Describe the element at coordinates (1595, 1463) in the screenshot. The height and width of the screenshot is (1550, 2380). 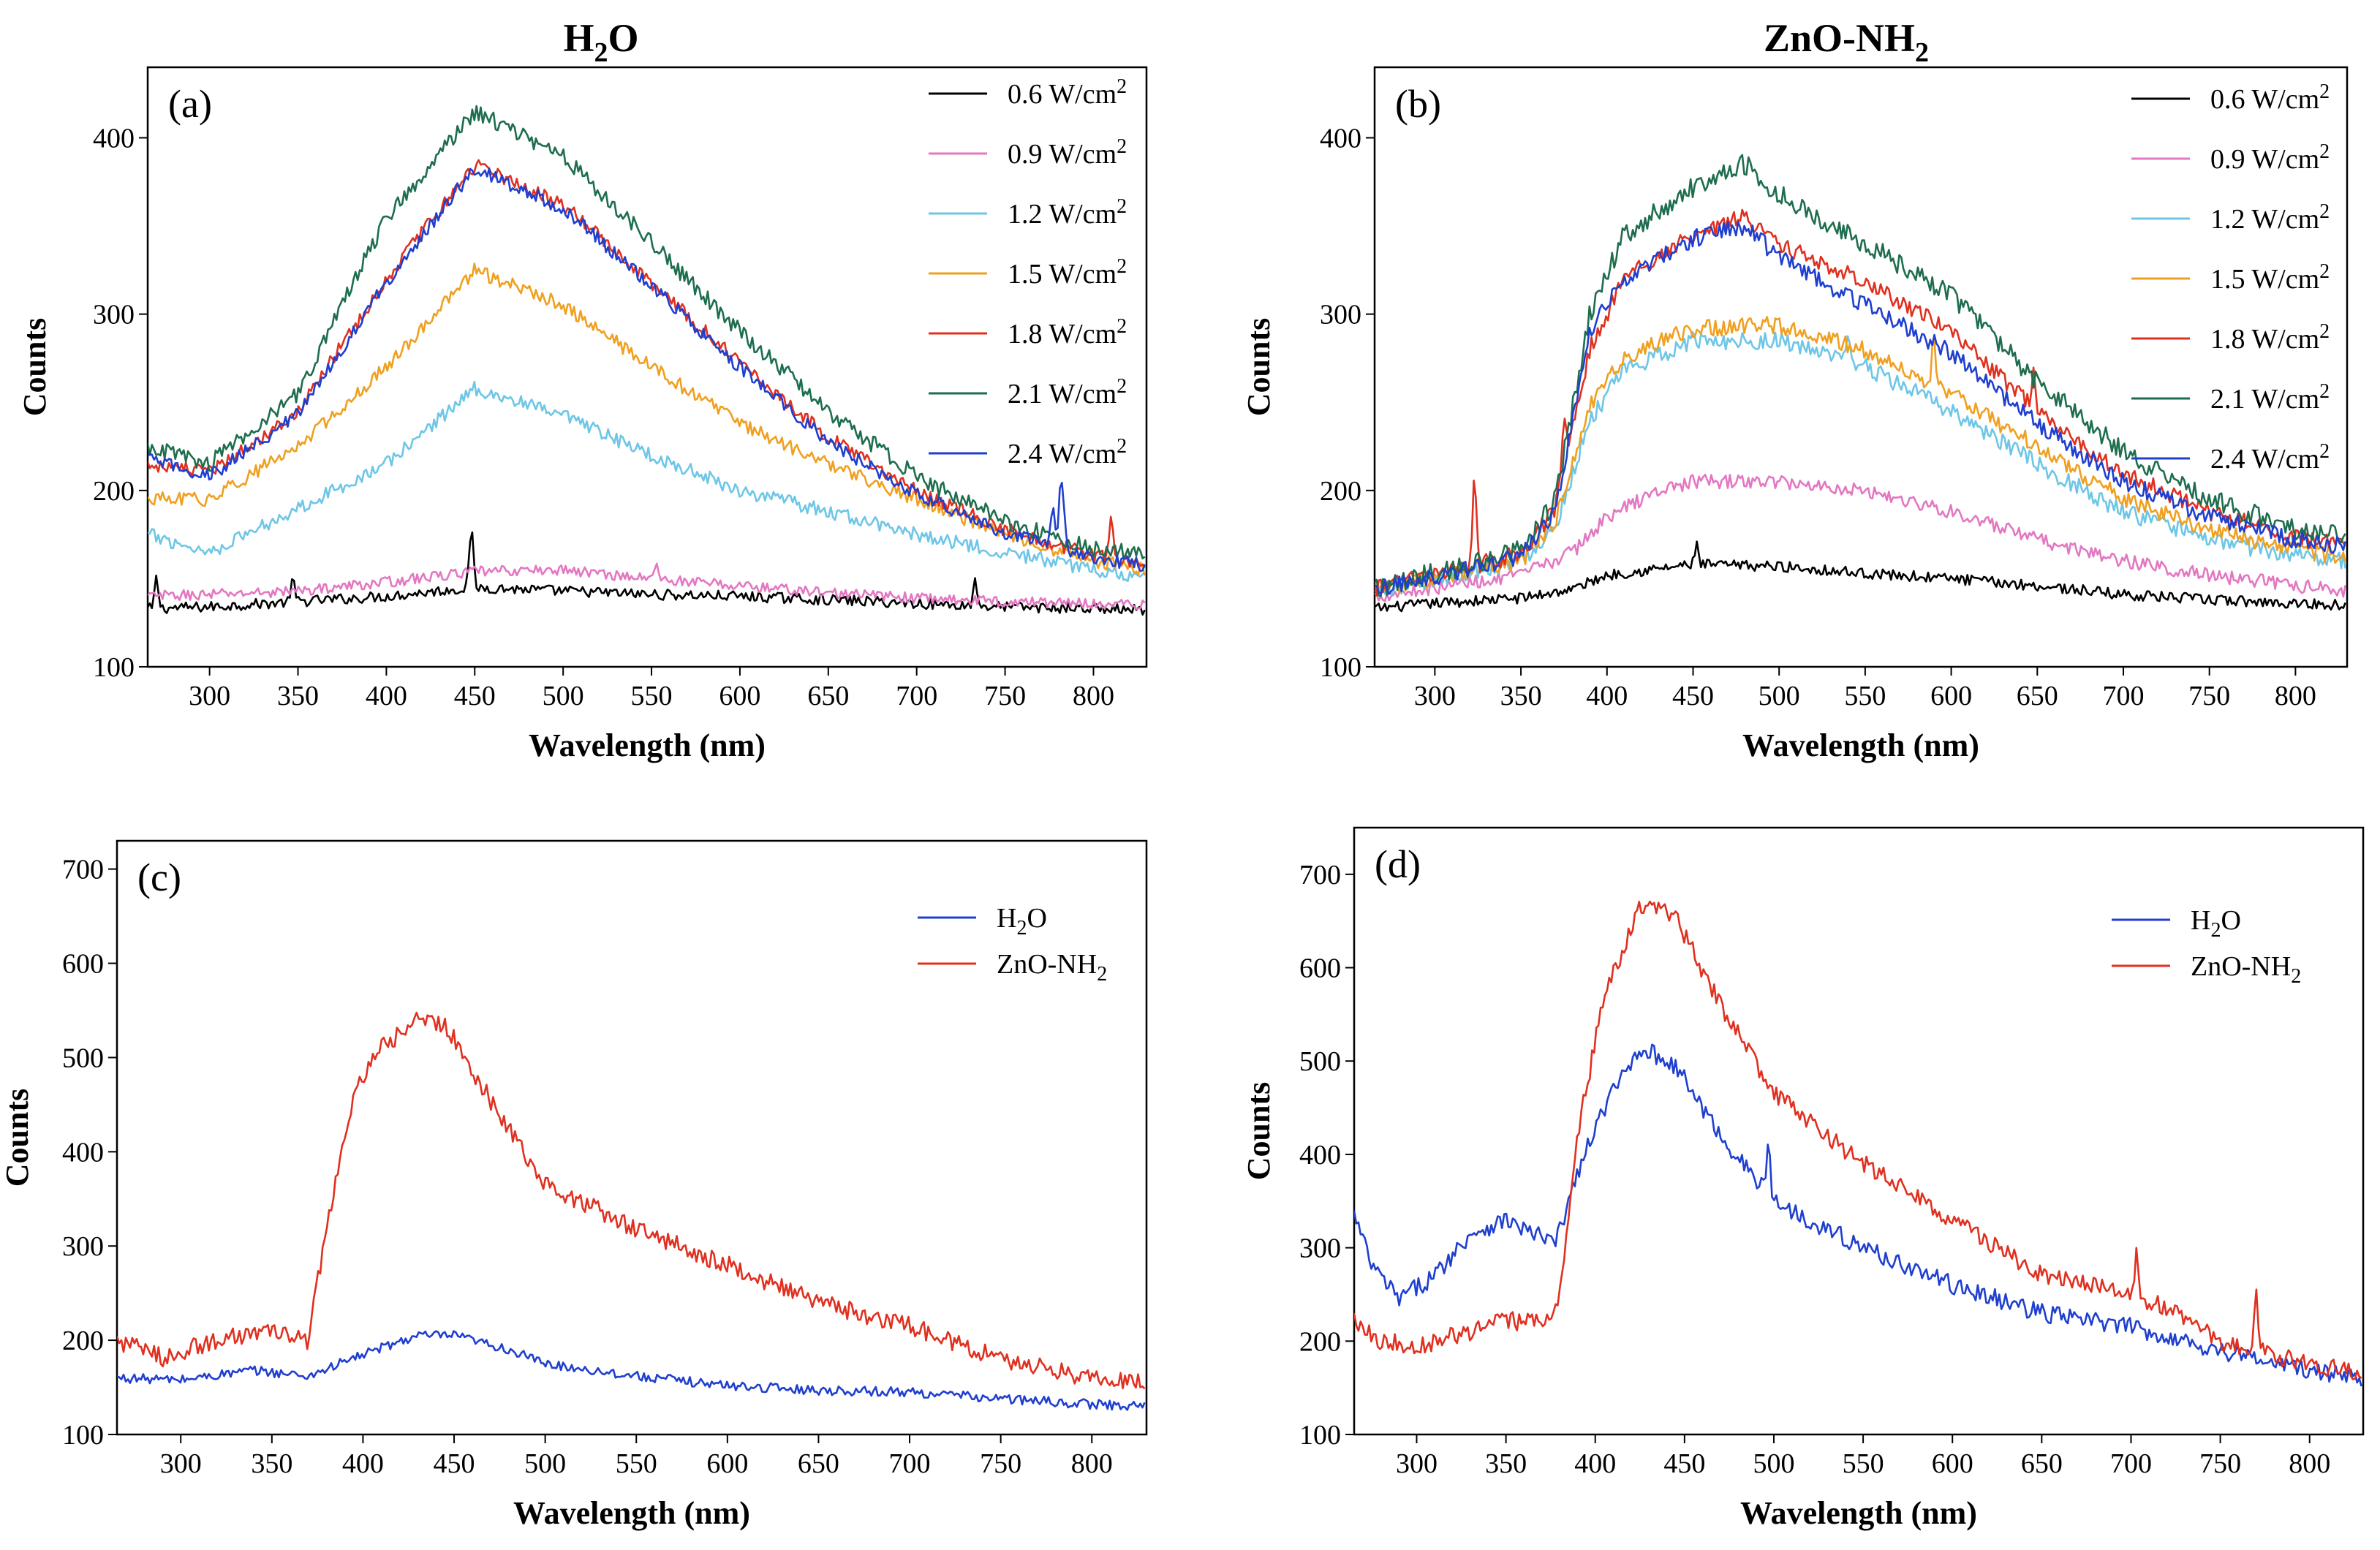
I see `x-tick-label-d-2: 400` at that location.